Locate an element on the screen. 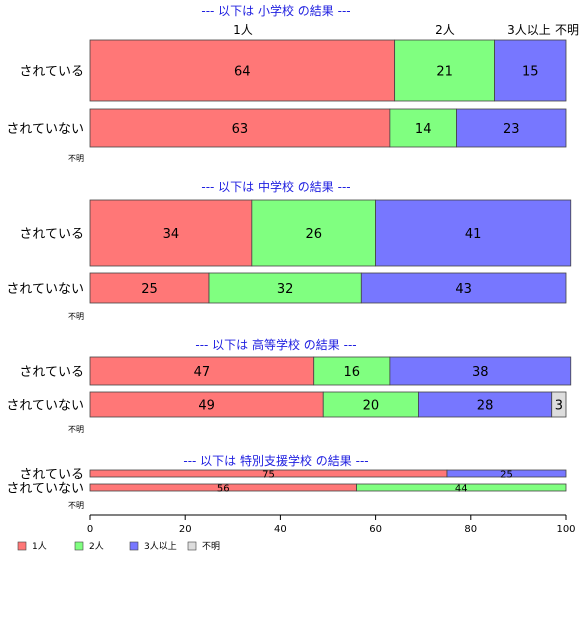 The height and width of the screenshot is (636, 580). data-label: 44 is located at coordinates (461, 488).